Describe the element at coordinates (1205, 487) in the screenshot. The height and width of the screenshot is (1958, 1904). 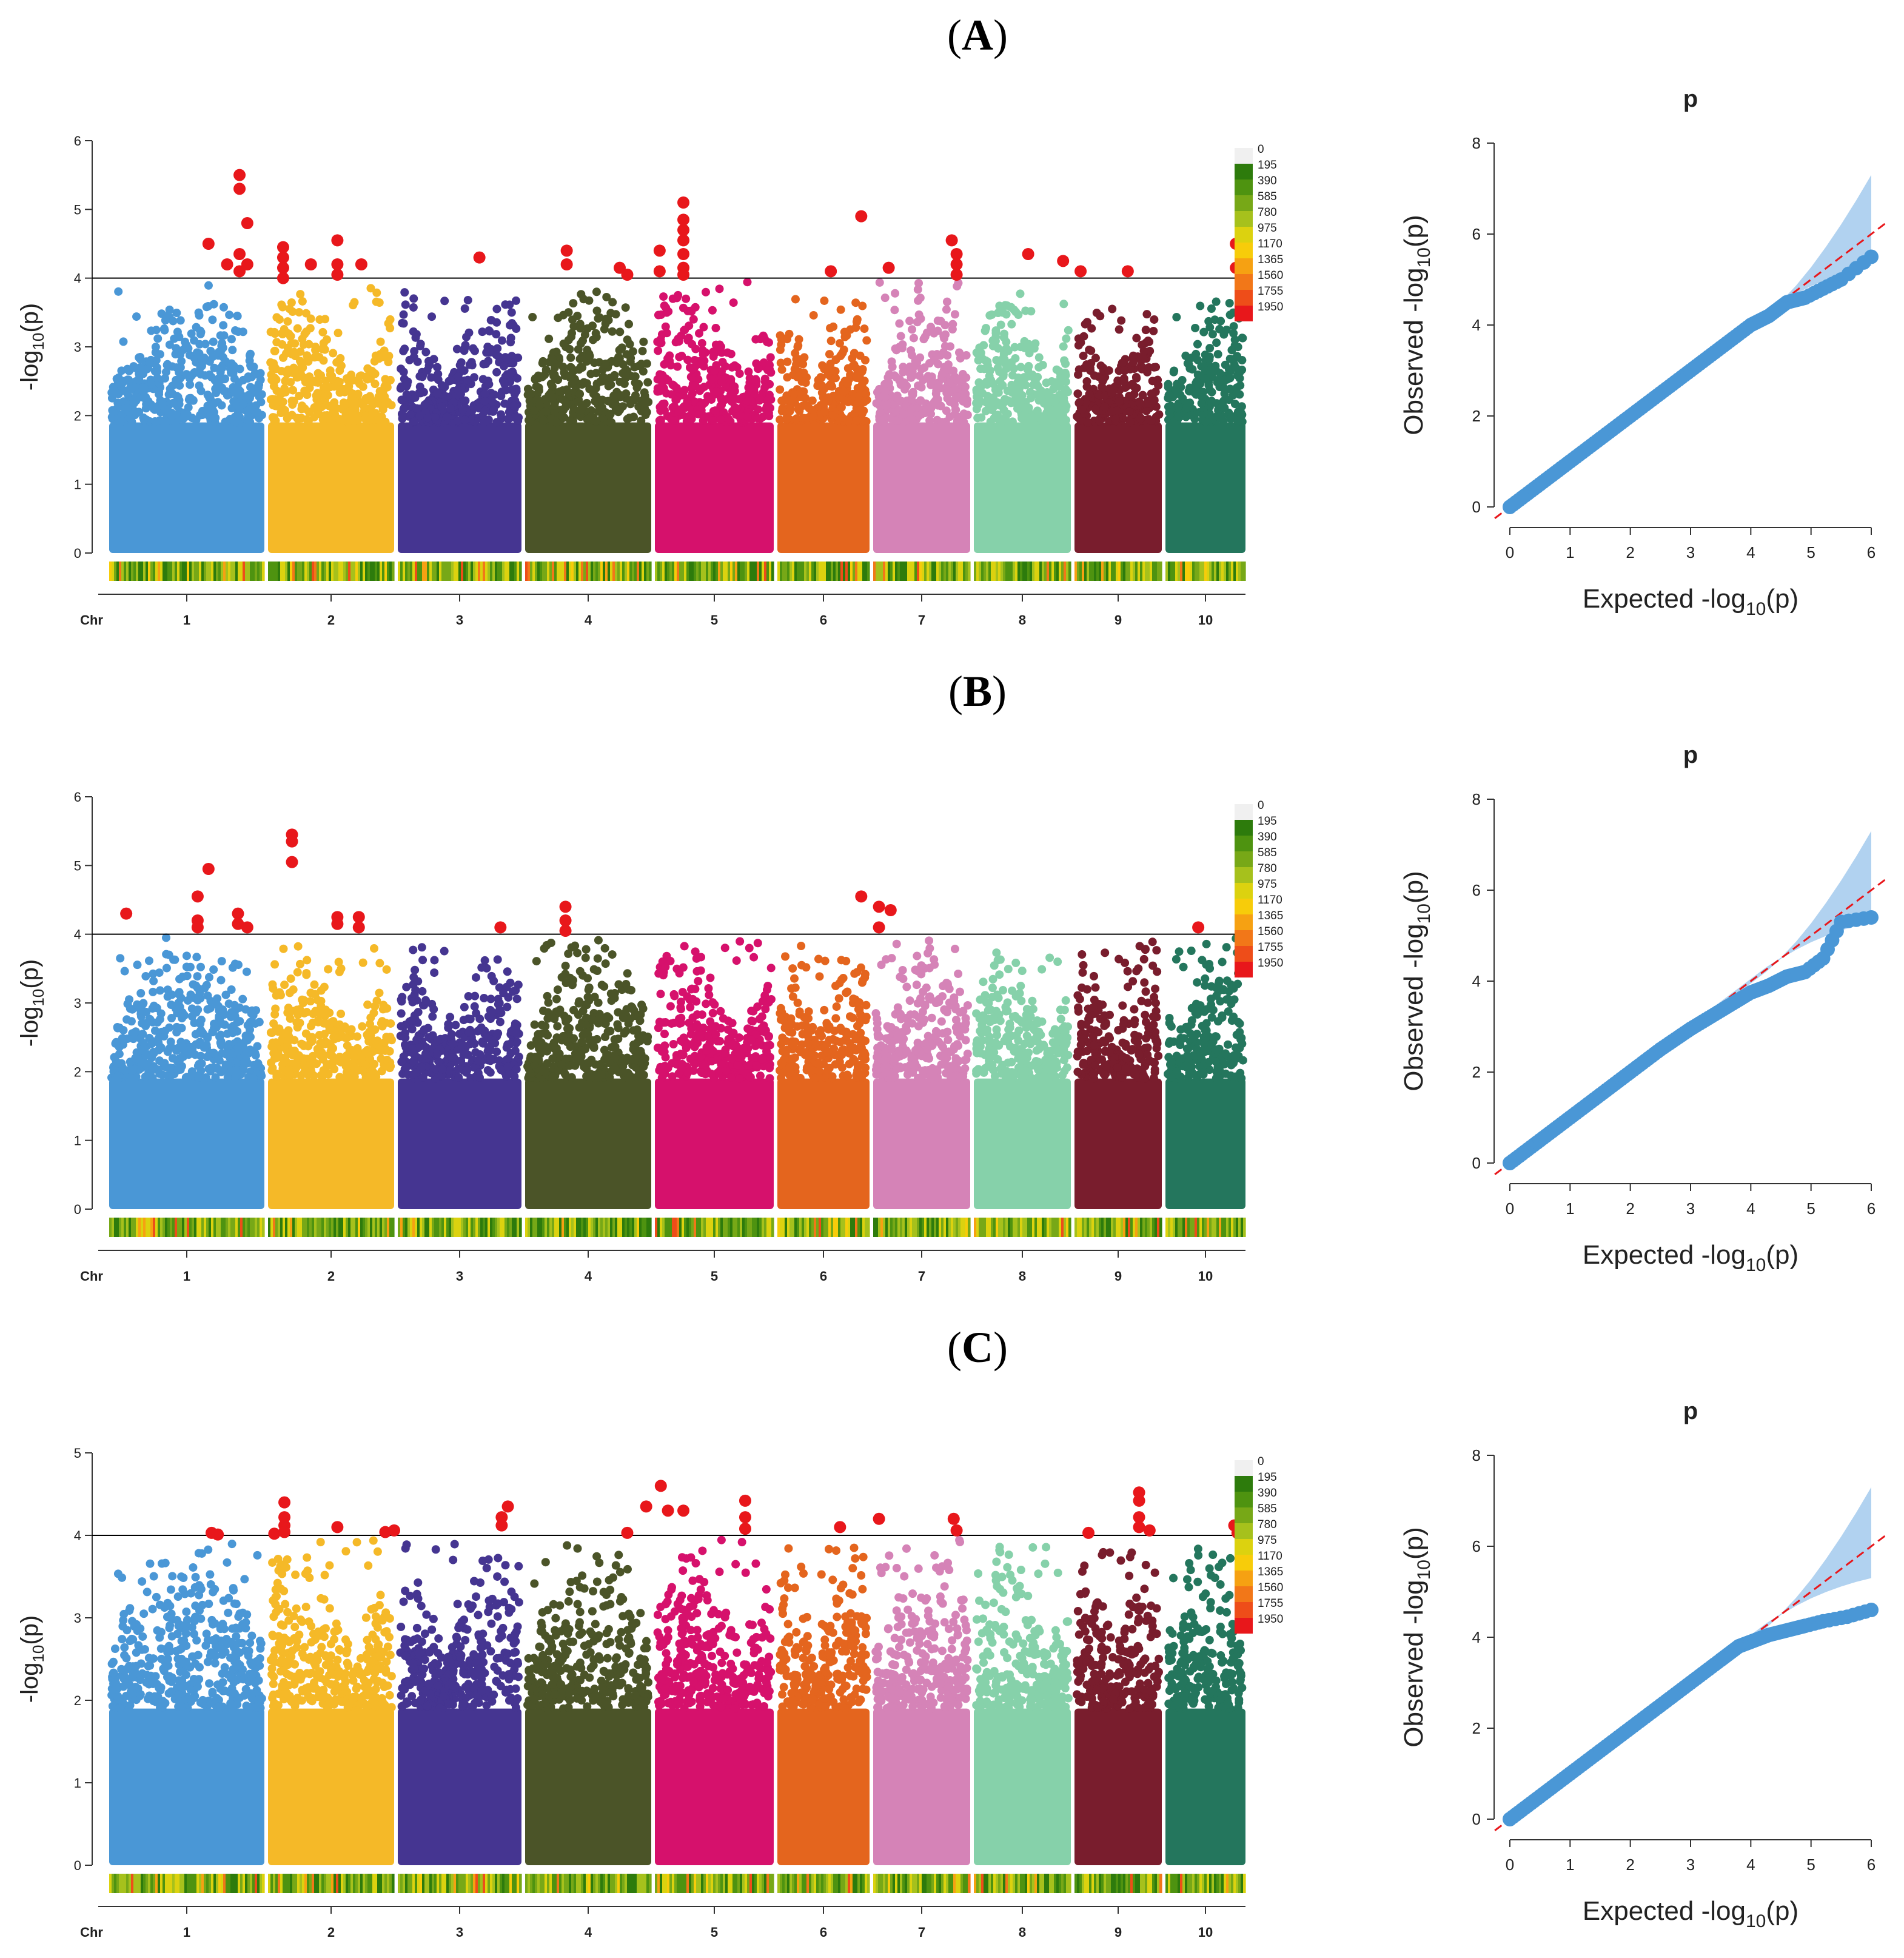
I see `chromosome-10-dense-band` at that location.